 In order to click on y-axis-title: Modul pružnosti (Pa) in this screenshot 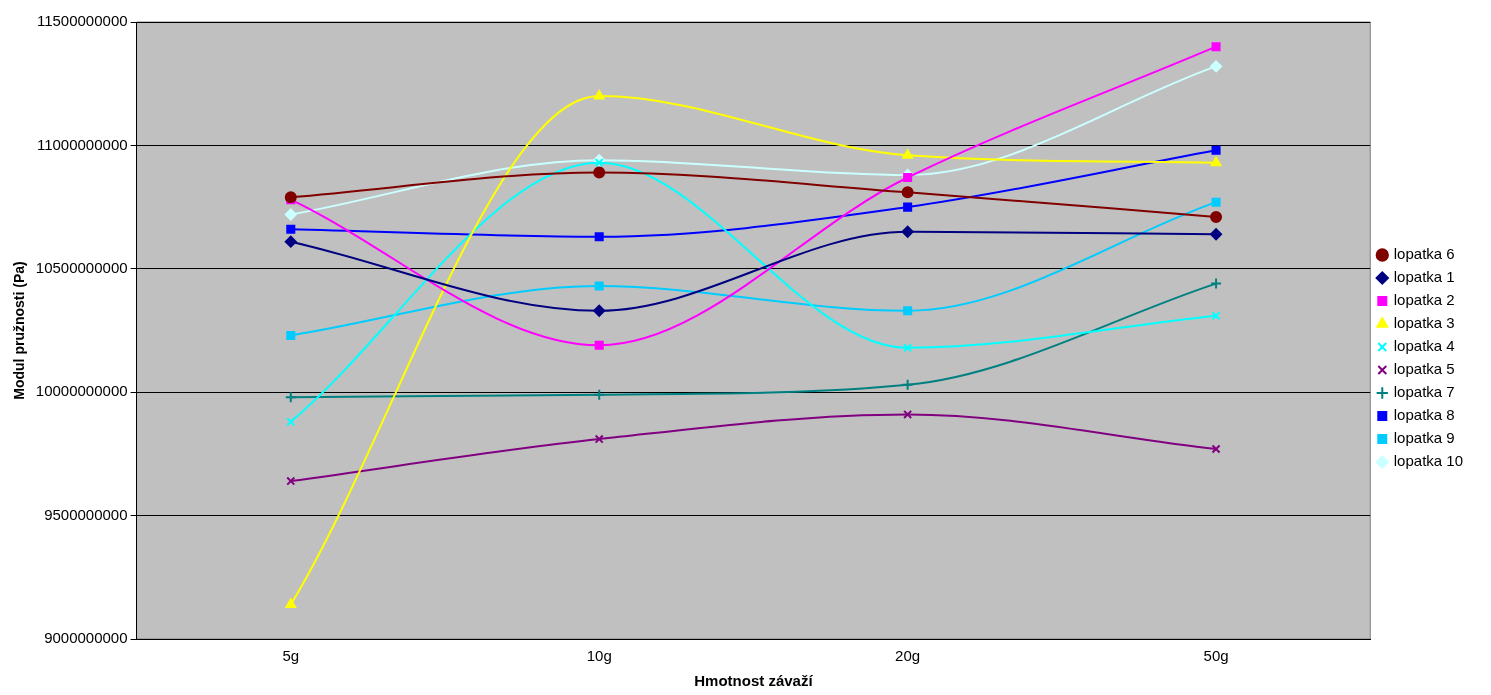, I will do `click(19, 330)`.